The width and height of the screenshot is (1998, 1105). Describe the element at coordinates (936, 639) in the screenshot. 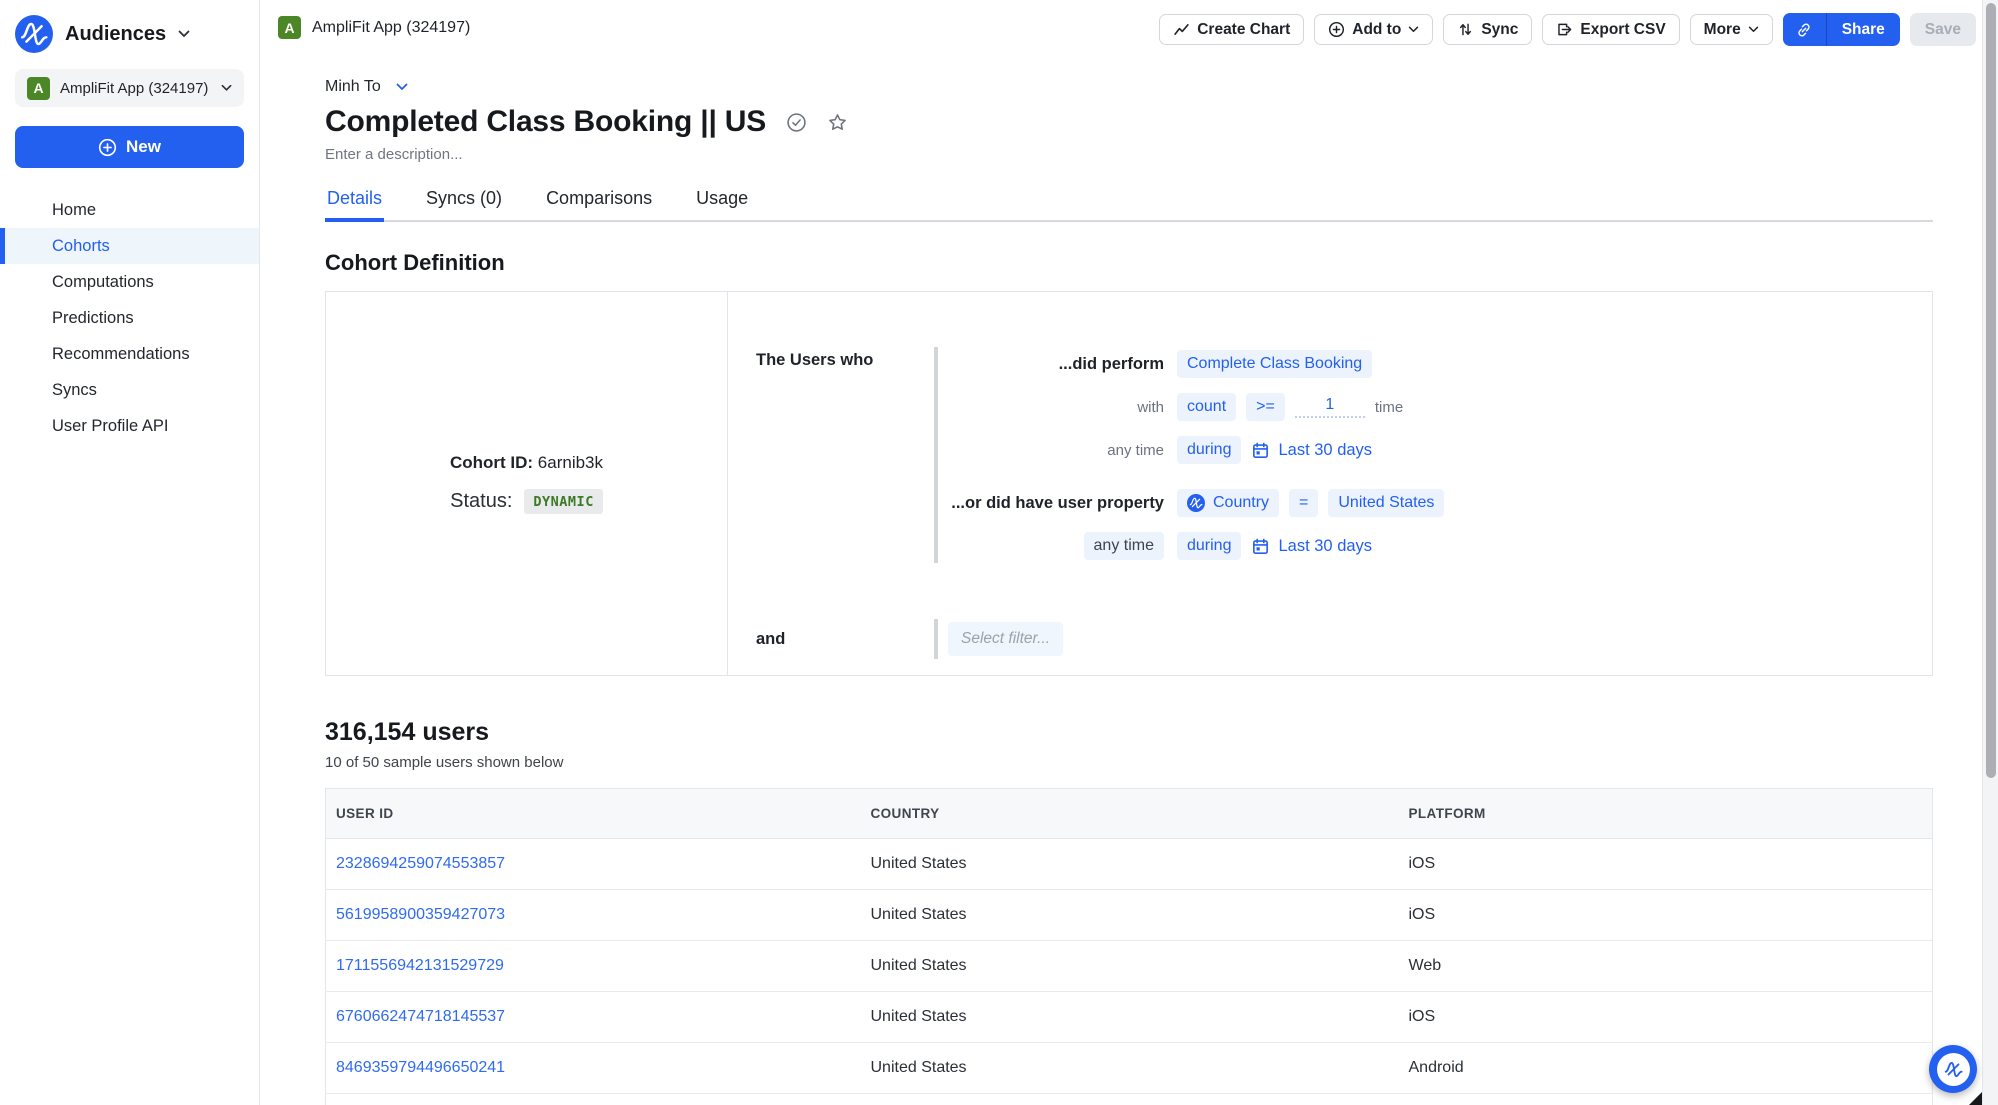

I see `clause-bar` at that location.